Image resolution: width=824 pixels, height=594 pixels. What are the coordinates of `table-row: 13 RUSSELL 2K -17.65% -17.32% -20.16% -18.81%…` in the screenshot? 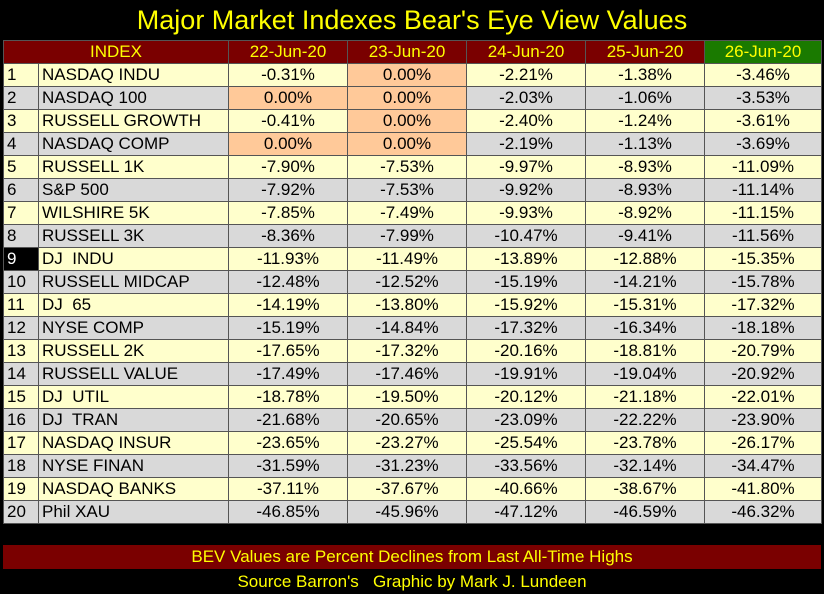 It's located at (412, 351).